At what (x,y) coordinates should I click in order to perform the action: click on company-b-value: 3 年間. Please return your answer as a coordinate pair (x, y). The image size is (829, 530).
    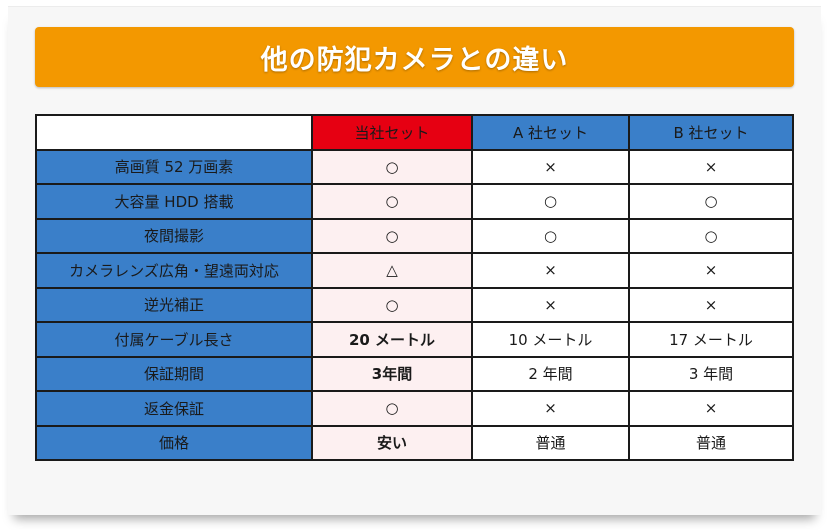
    Looking at the image, I should click on (711, 373).